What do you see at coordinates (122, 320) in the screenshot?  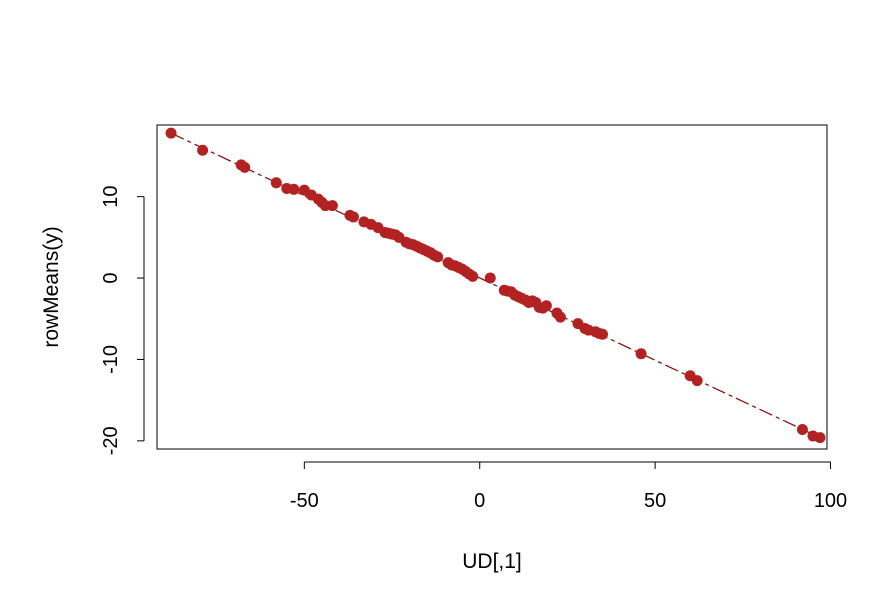 I see `y-axis: -20 -10 0 10` at bounding box center [122, 320].